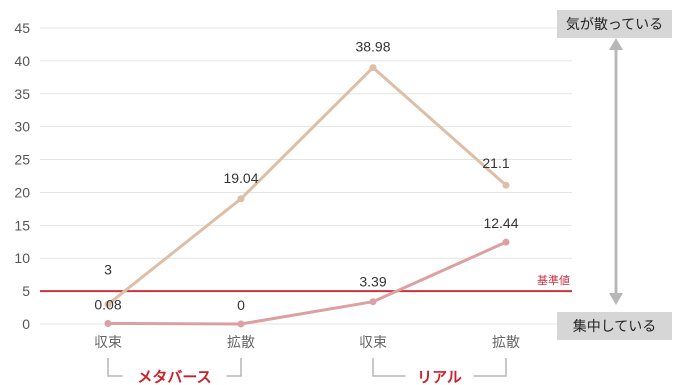  Describe the element at coordinates (26, 291) in the screenshot. I see `y-tick-label: 5` at that location.